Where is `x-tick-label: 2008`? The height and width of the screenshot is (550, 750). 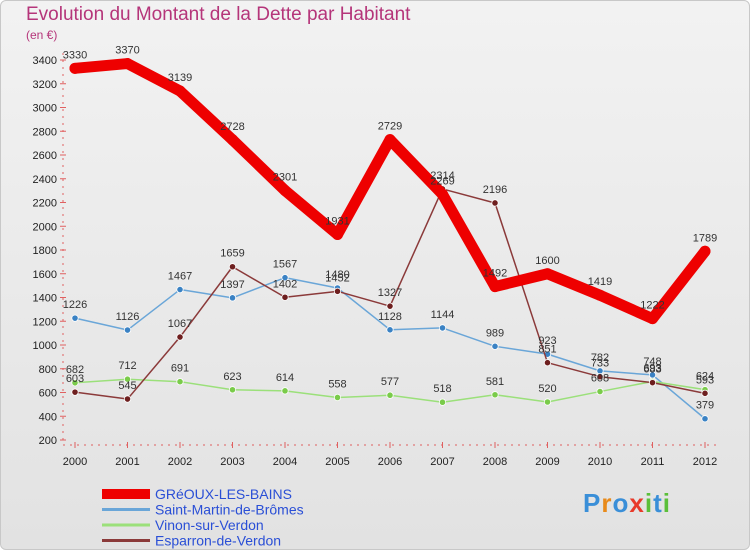 x-tick-label: 2008 is located at coordinates (495, 462).